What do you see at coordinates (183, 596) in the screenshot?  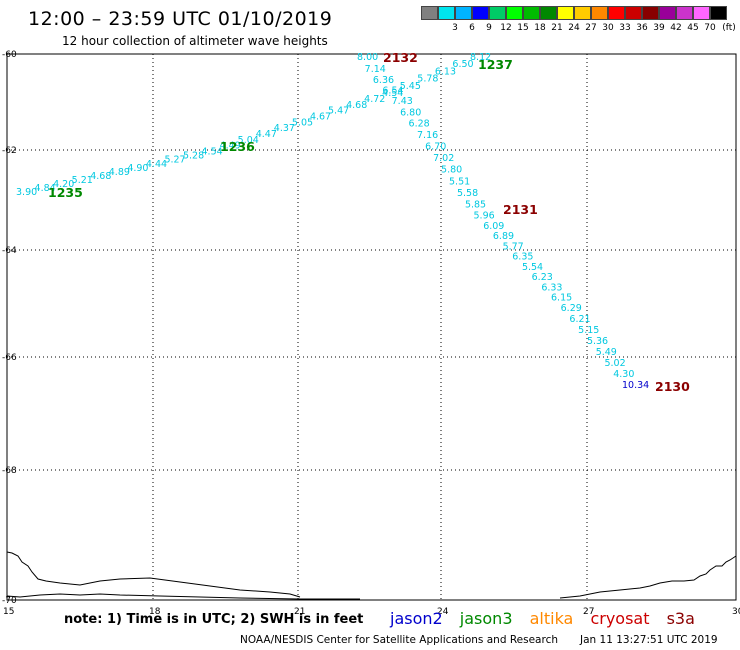 I see `coastline-shelf` at bounding box center [183, 596].